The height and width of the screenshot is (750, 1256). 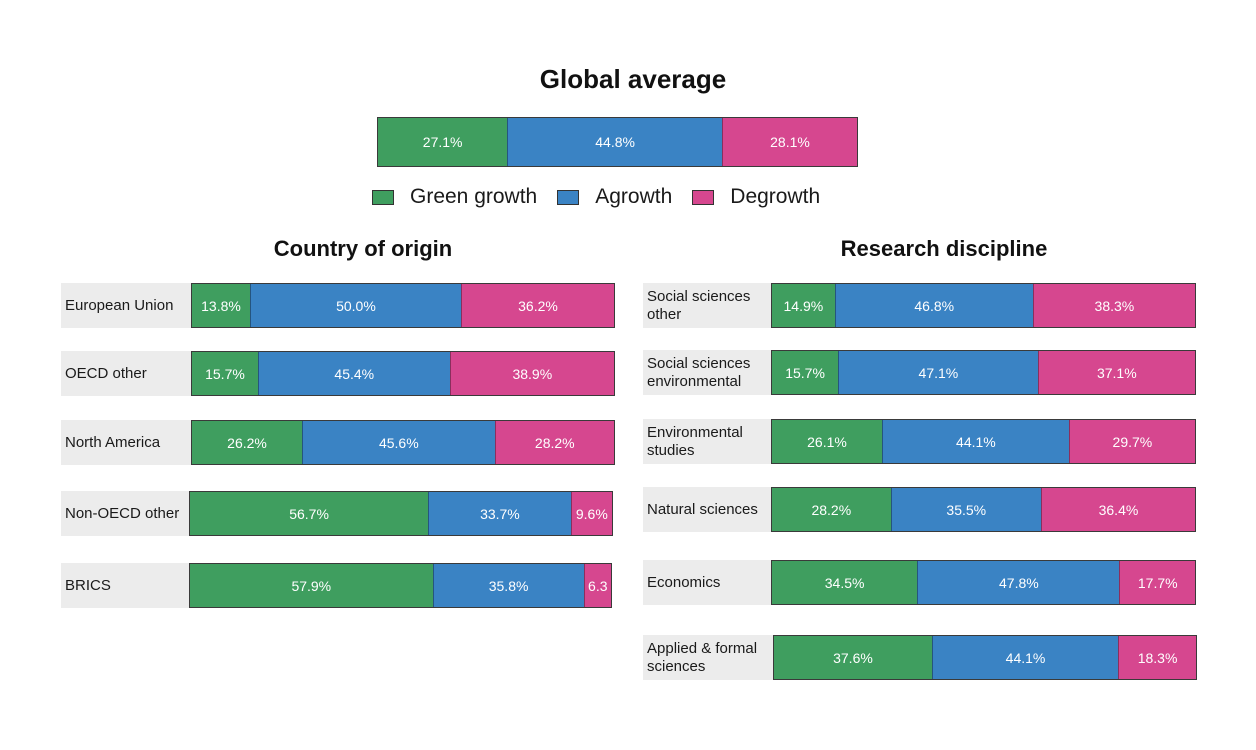 I want to click on global-average-bar: 27.1% 44.8% 28.1%, so click(x=617, y=142).